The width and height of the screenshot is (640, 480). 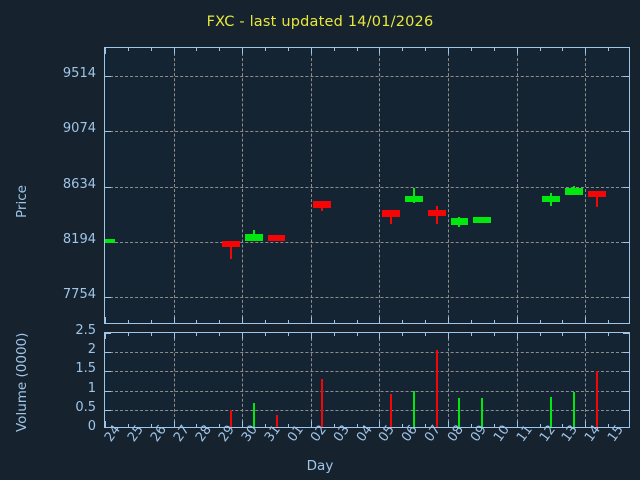 What do you see at coordinates (22, 382) in the screenshot?
I see `volume-axis-title: Volume (0000)` at bounding box center [22, 382].